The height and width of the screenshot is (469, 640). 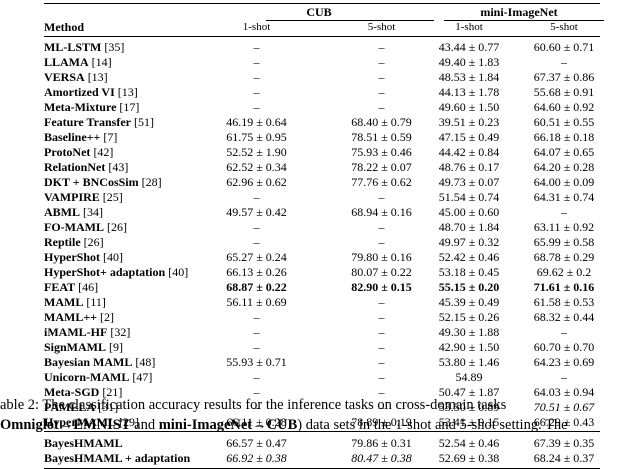 I want to click on method-cell: Meta-SGD [21], so click(x=83, y=392).